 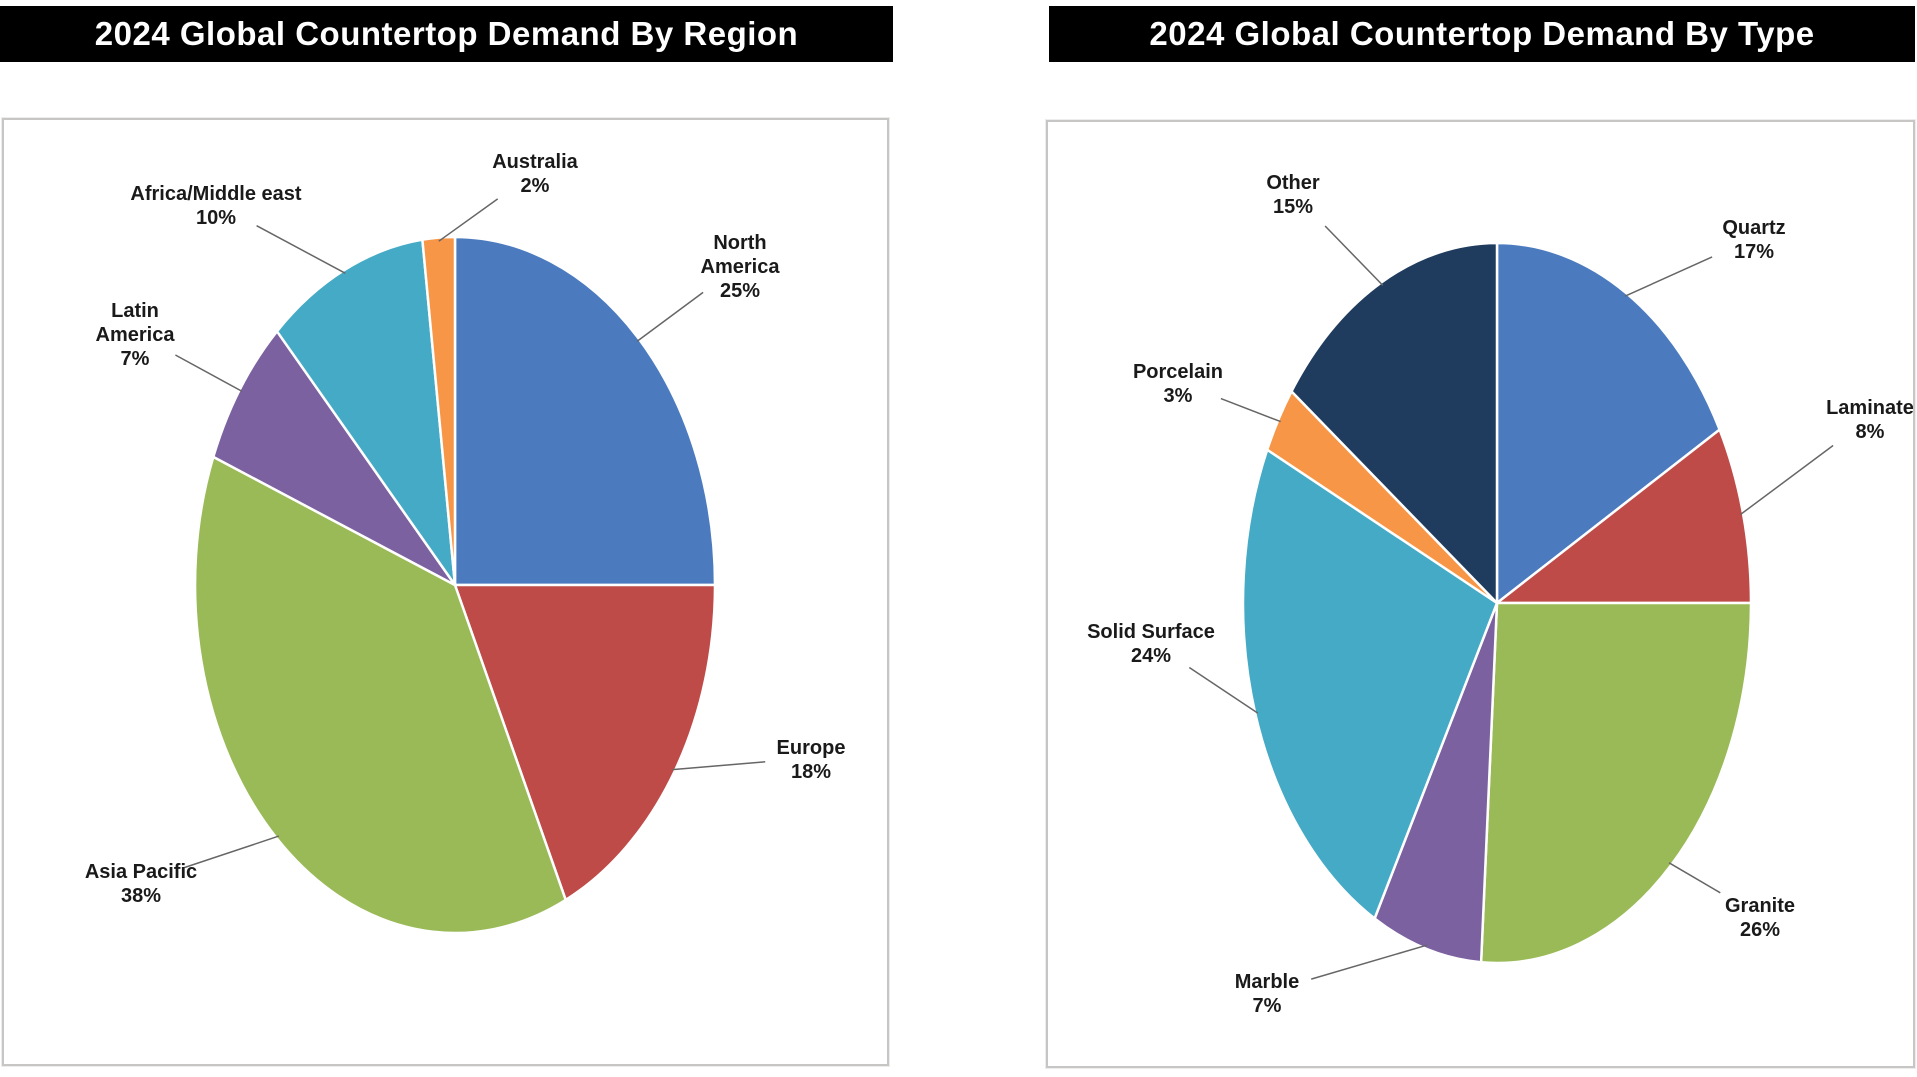 What do you see at coordinates (670, 317) in the screenshot?
I see `leader-line-north-america` at bounding box center [670, 317].